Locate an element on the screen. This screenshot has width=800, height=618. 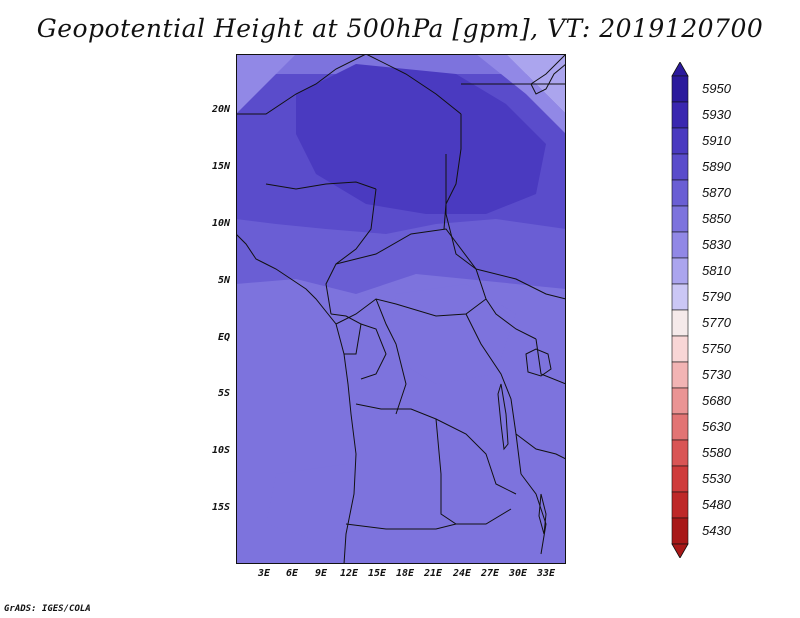
border-sudan-ssudan is located at coordinates (520, 284).